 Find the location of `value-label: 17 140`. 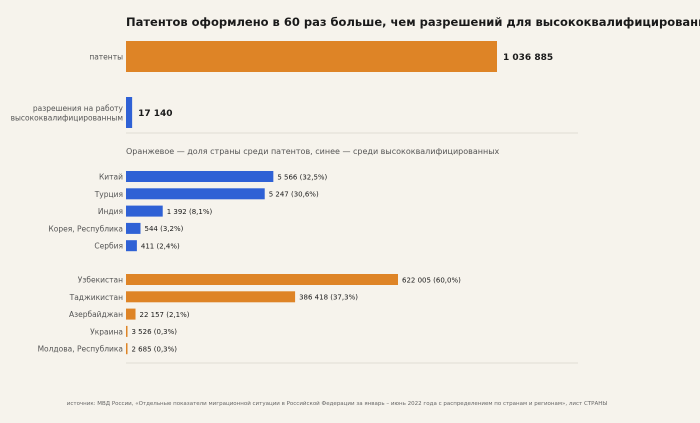

value-label: 17 140 is located at coordinates (155, 114).